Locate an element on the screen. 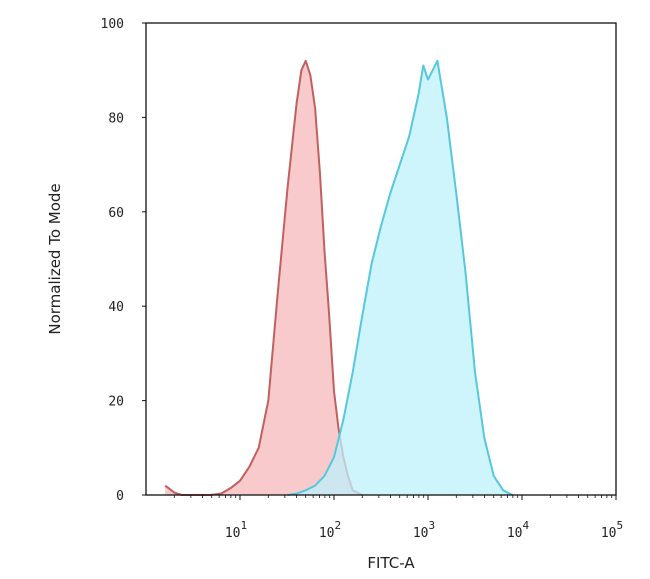  y-tick-label: 0 is located at coordinates (120, 496).